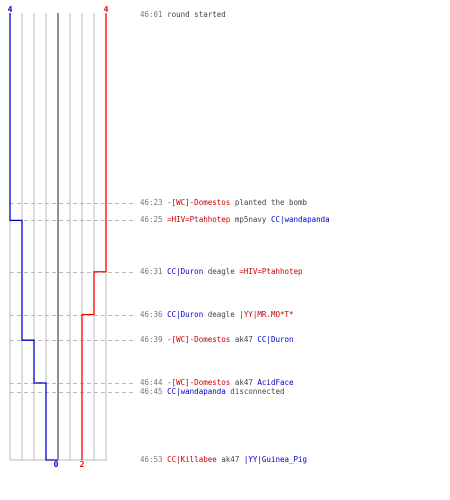  What do you see at coordinates (73, 298) in the screenshot?
I see `event-guide-lines` at bounding box center [73, 298].